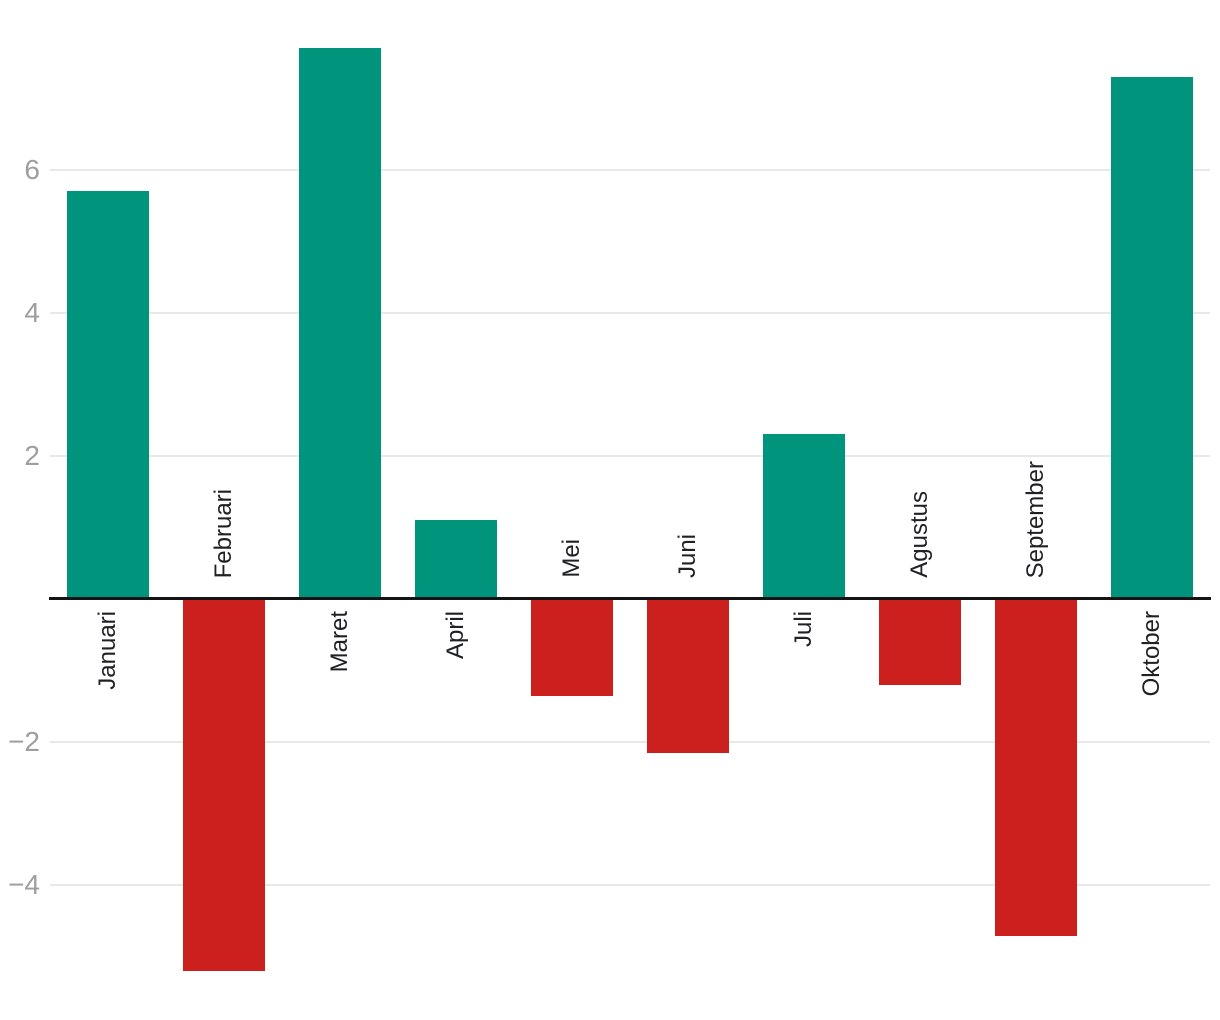  What do you see at coordinates (571, 558) in the screenshot?
I see `category-label-mei: Mei` at bounding box center [571, 558].